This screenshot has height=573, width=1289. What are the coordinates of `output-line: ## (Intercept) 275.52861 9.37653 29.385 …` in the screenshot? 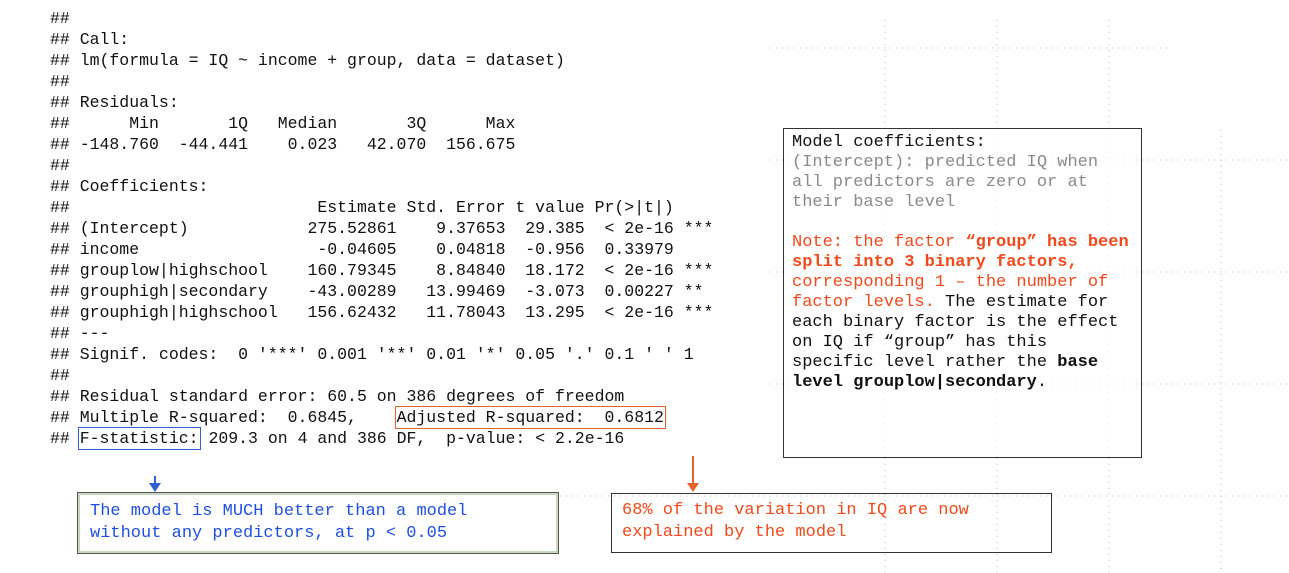 It's located at (382, 228).